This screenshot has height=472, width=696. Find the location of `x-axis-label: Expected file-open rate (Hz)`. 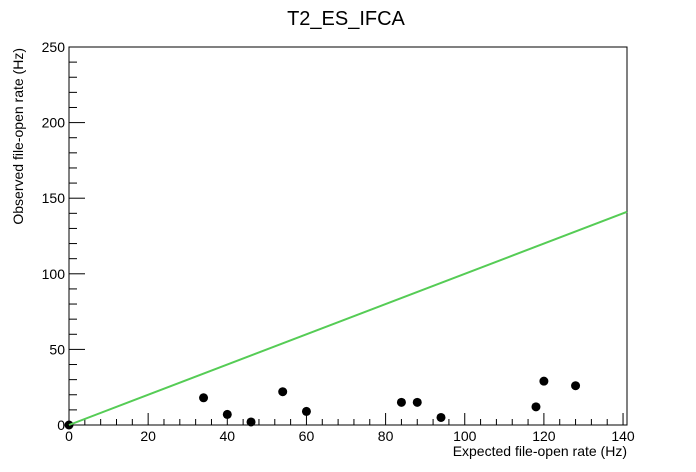

x-axis-label: Expected file-open rate (Hz) is located at coordinates (540, 451).